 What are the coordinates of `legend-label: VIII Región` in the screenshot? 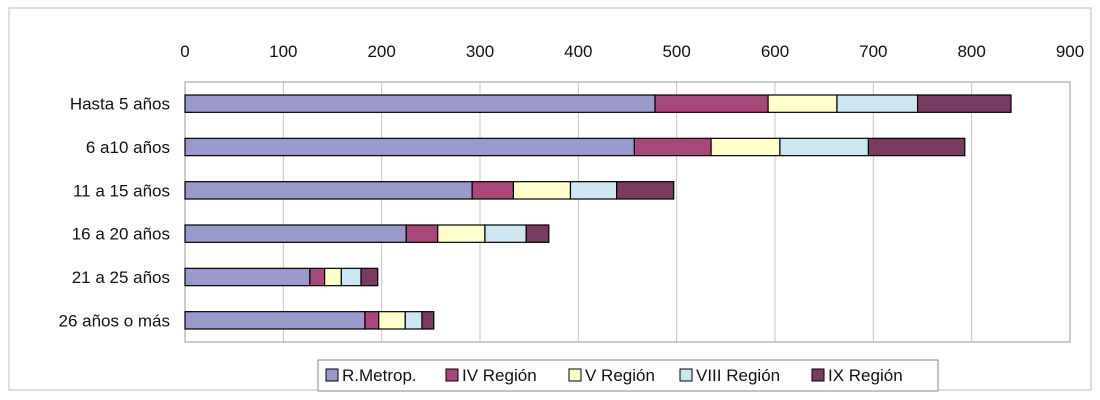 It's located at (738, 375).